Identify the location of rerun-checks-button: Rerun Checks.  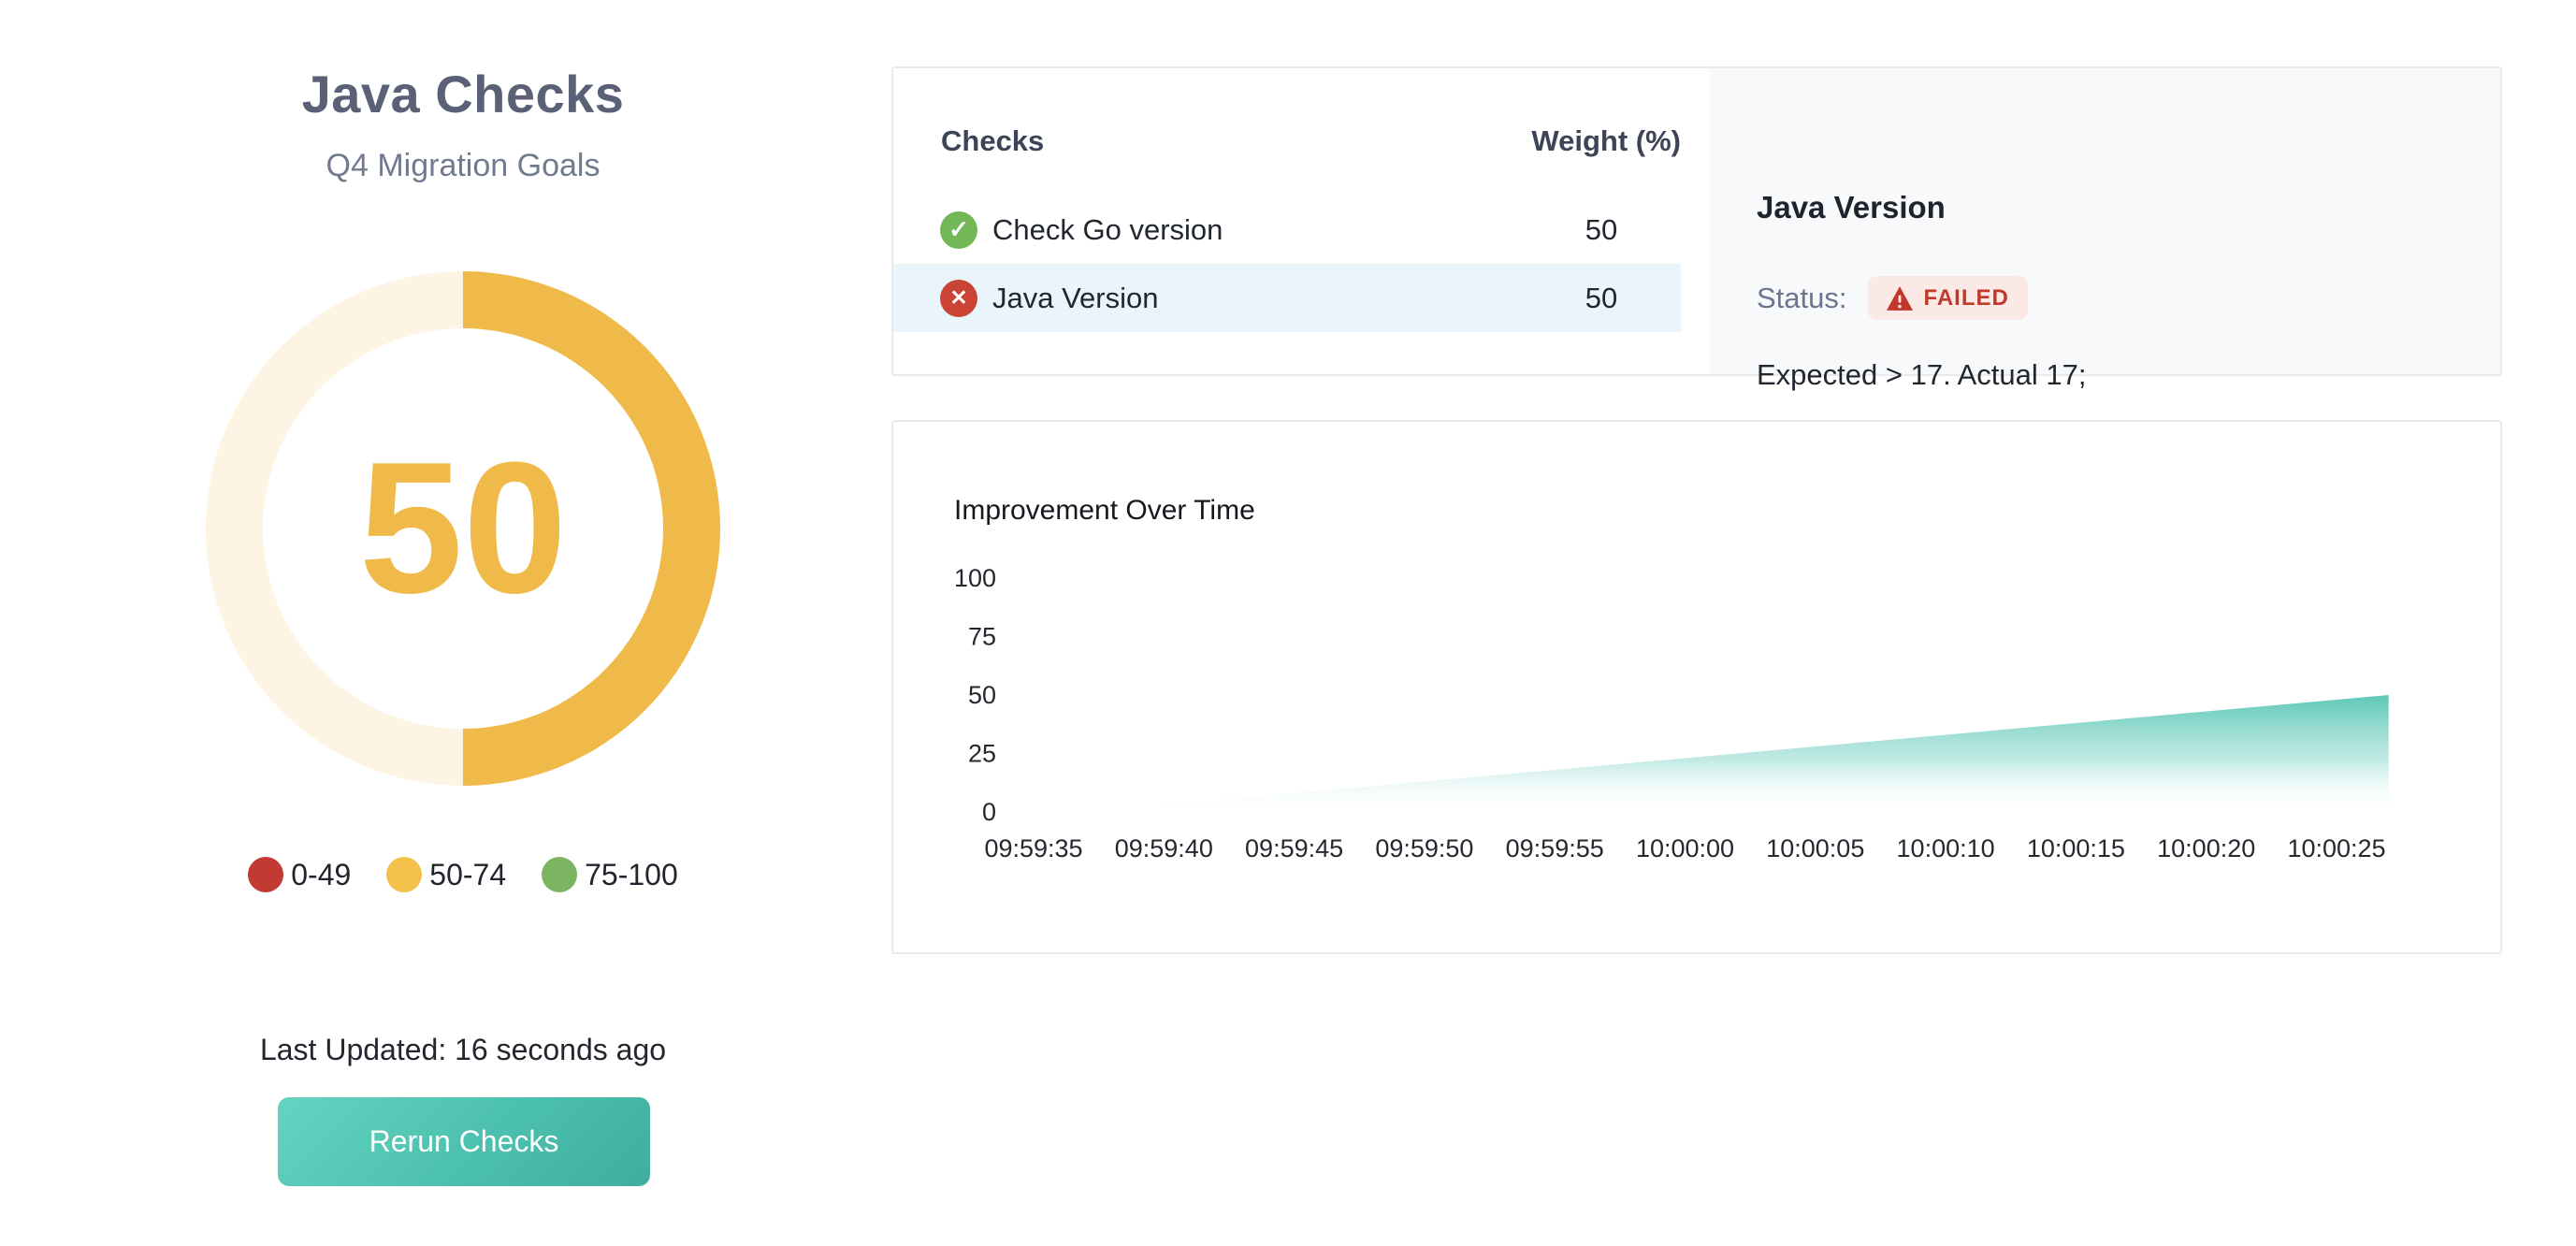
(464, 1141).